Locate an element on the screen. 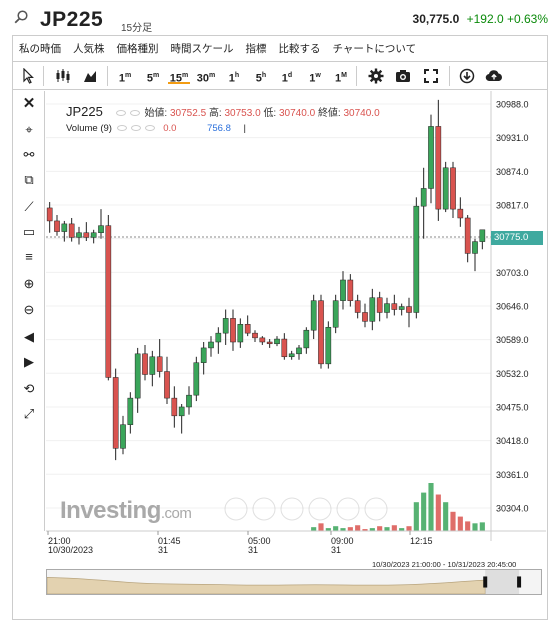 The width and height of the screenshot is (560, 635). candlestick-type-icon is located at coordinates (63, 76).